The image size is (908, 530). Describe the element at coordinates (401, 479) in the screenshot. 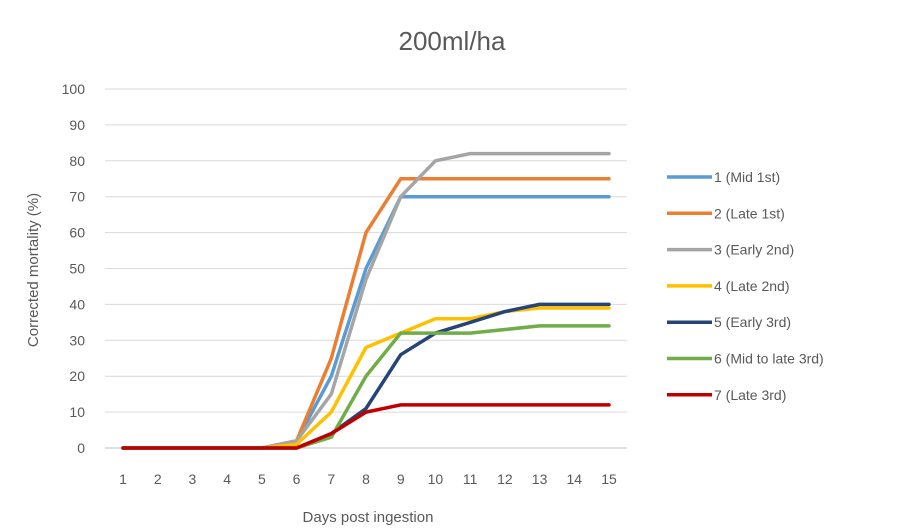

I see `x-tick-label: 9` at that location.